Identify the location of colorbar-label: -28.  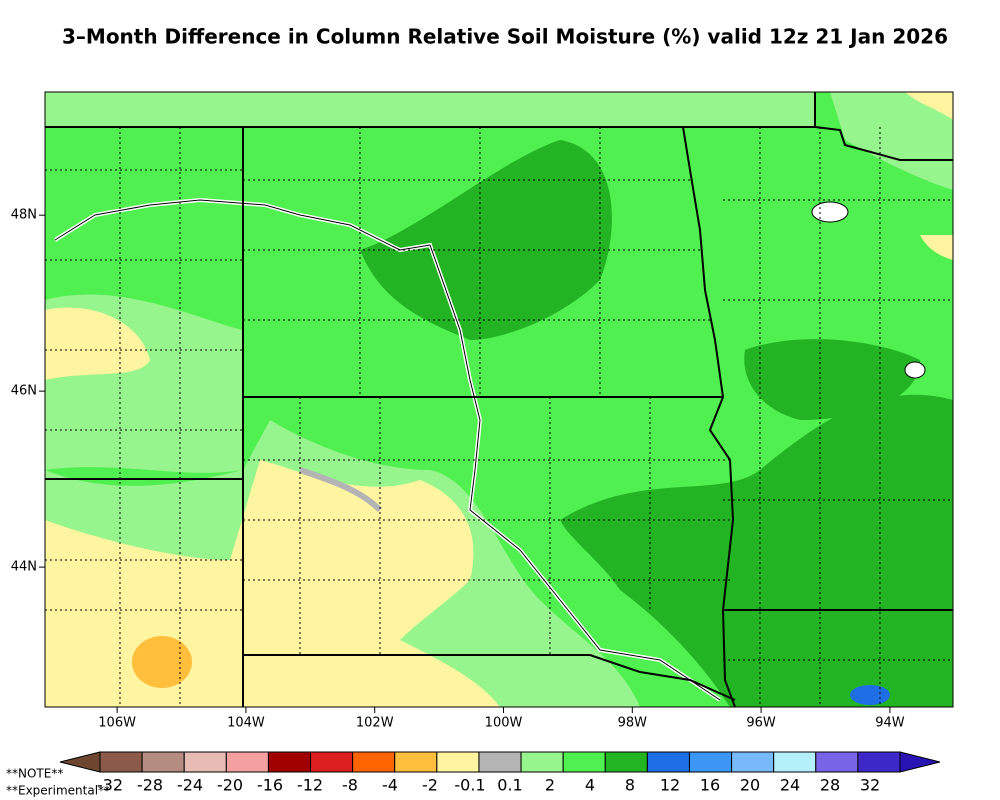
(150, 785).